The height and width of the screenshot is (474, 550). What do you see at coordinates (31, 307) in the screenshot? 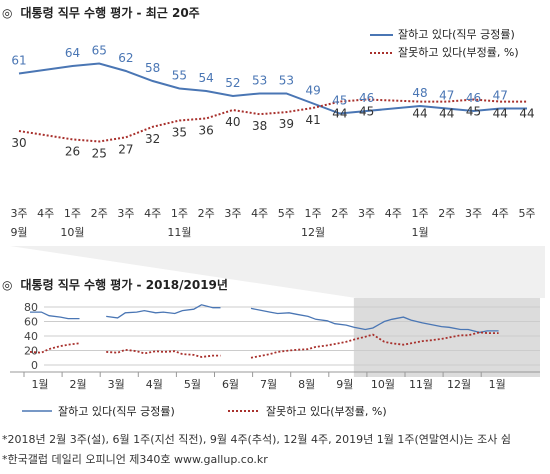
I see `y-tick-label: 80` at bounding box center [31, 307].